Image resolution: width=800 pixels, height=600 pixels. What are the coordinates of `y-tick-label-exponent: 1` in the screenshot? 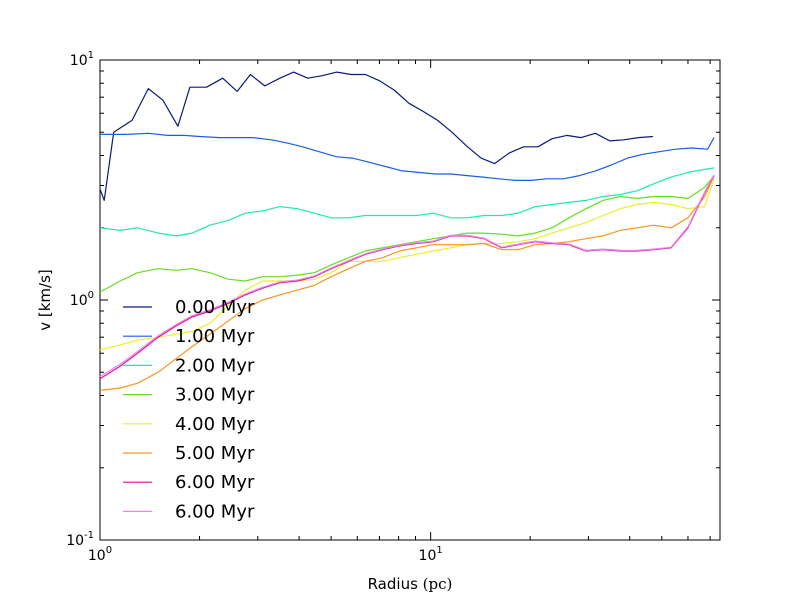 It's located at (91, 55).